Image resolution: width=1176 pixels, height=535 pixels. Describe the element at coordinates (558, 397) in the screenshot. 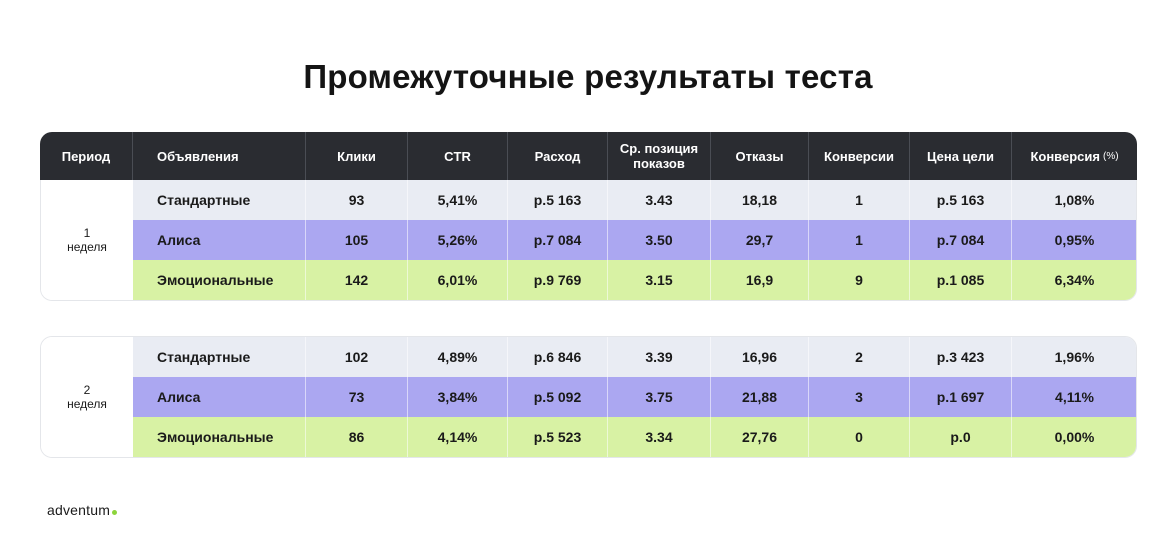

I see `cell-spend: р.5 092` at that location.